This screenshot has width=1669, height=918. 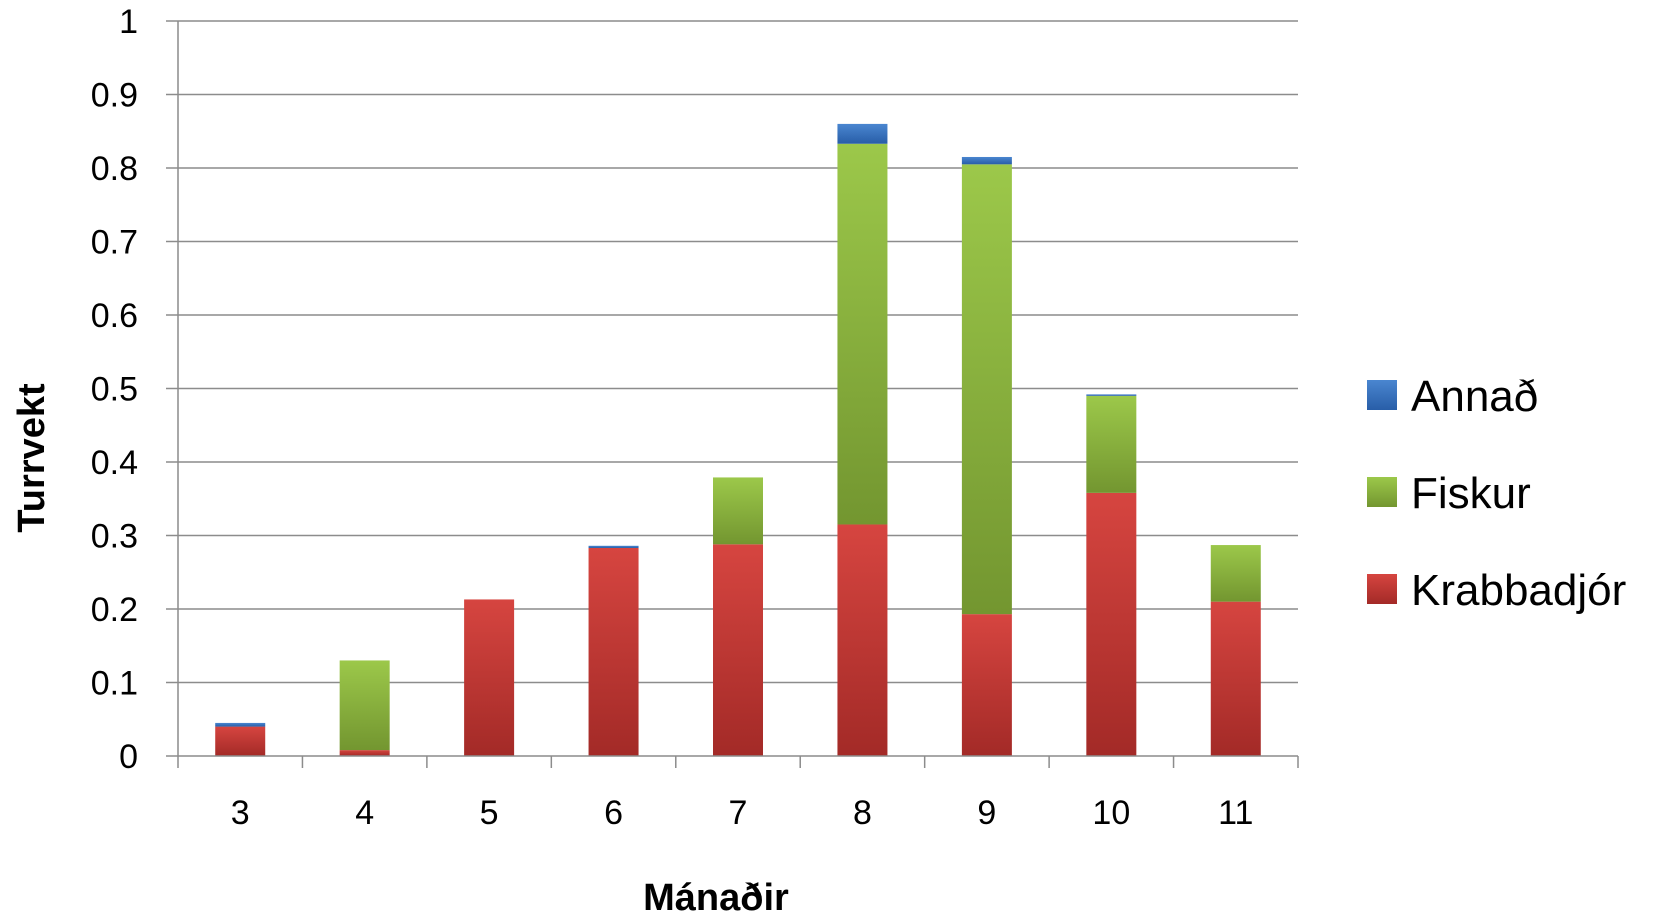 What do you see at coordinates (716, 897) in the screenshot?
I see `x-axis-title: Mánaðir` at bounding box center [716, 897].